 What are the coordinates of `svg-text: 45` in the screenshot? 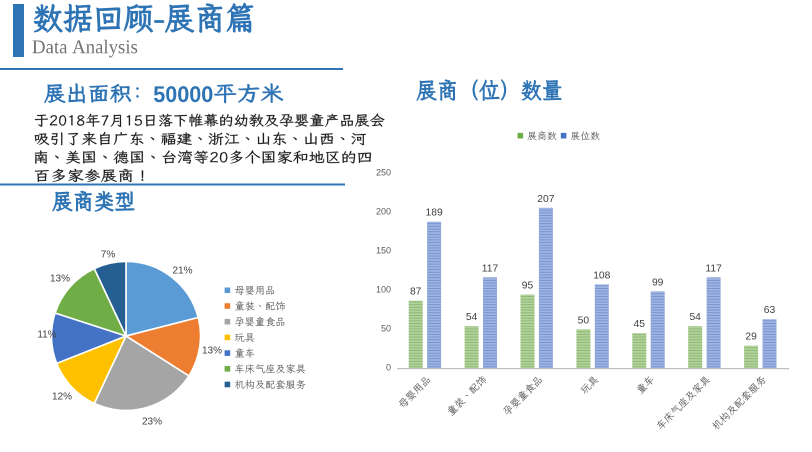 It's located at (640, 324).